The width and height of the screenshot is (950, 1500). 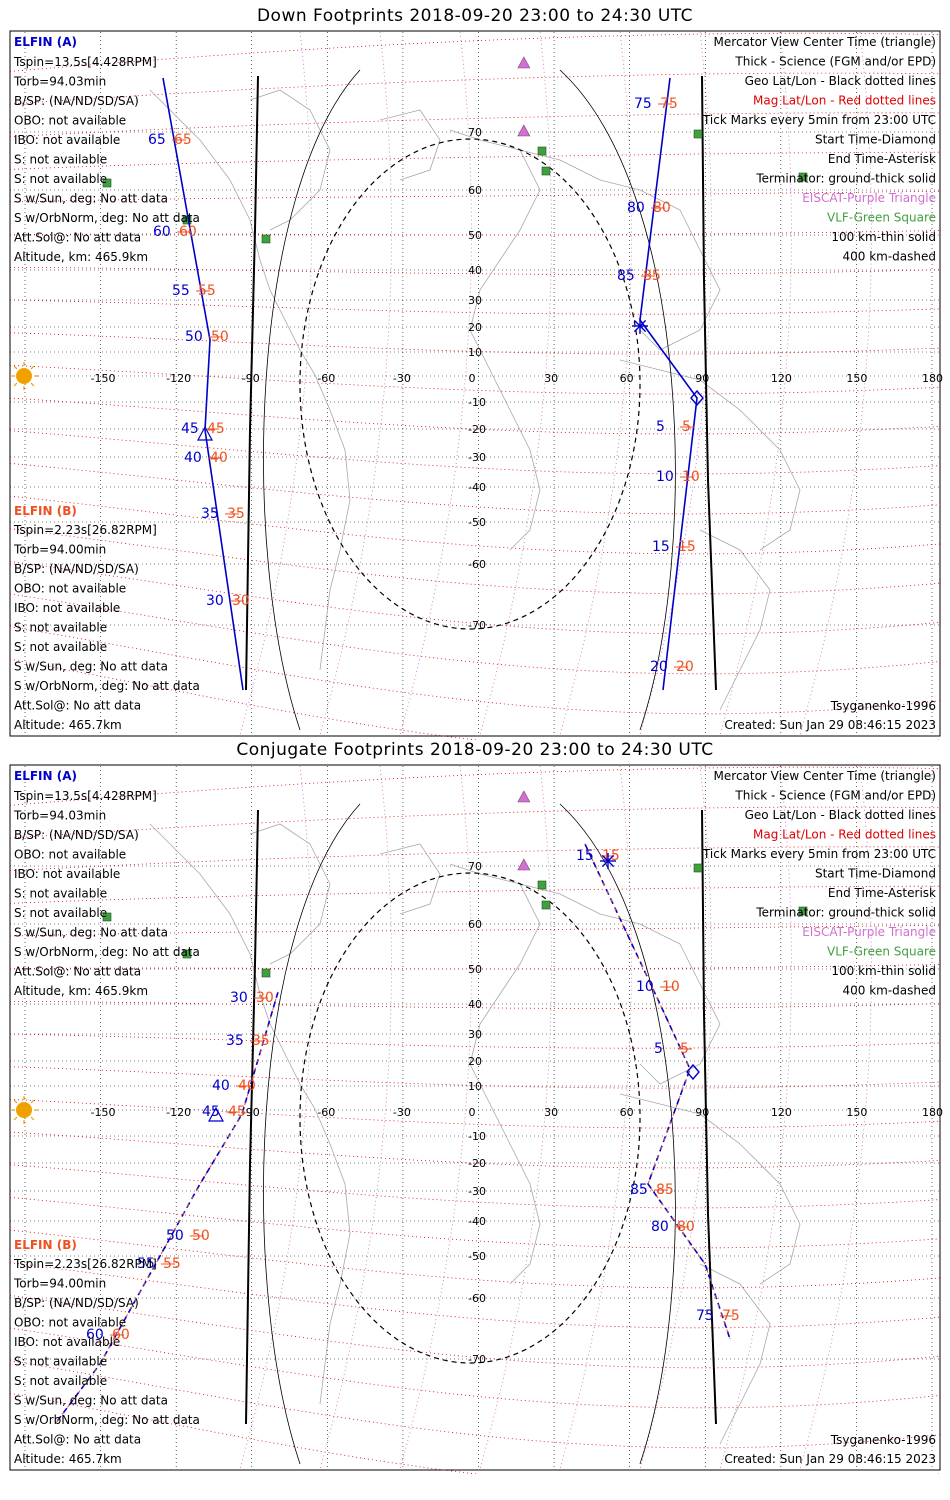 What do you see at coordinates (91, 667) in the screenshot?
I see `elfin-b-line: S w/Sun, deg: No att data` at bounding box center [91, 667].